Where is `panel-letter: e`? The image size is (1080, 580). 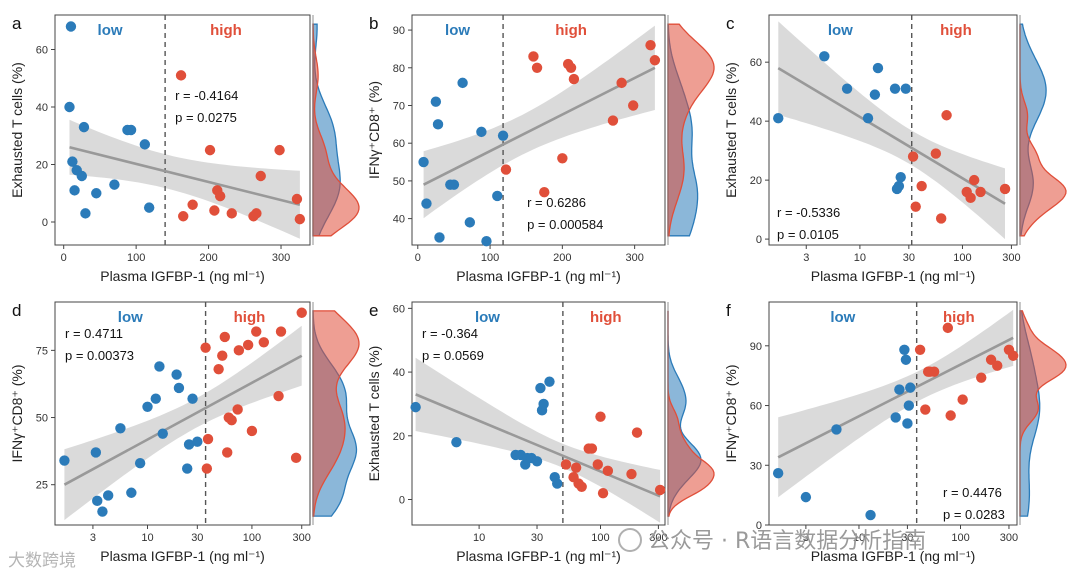 panel-letter: e is located at coordinates (373, 310).